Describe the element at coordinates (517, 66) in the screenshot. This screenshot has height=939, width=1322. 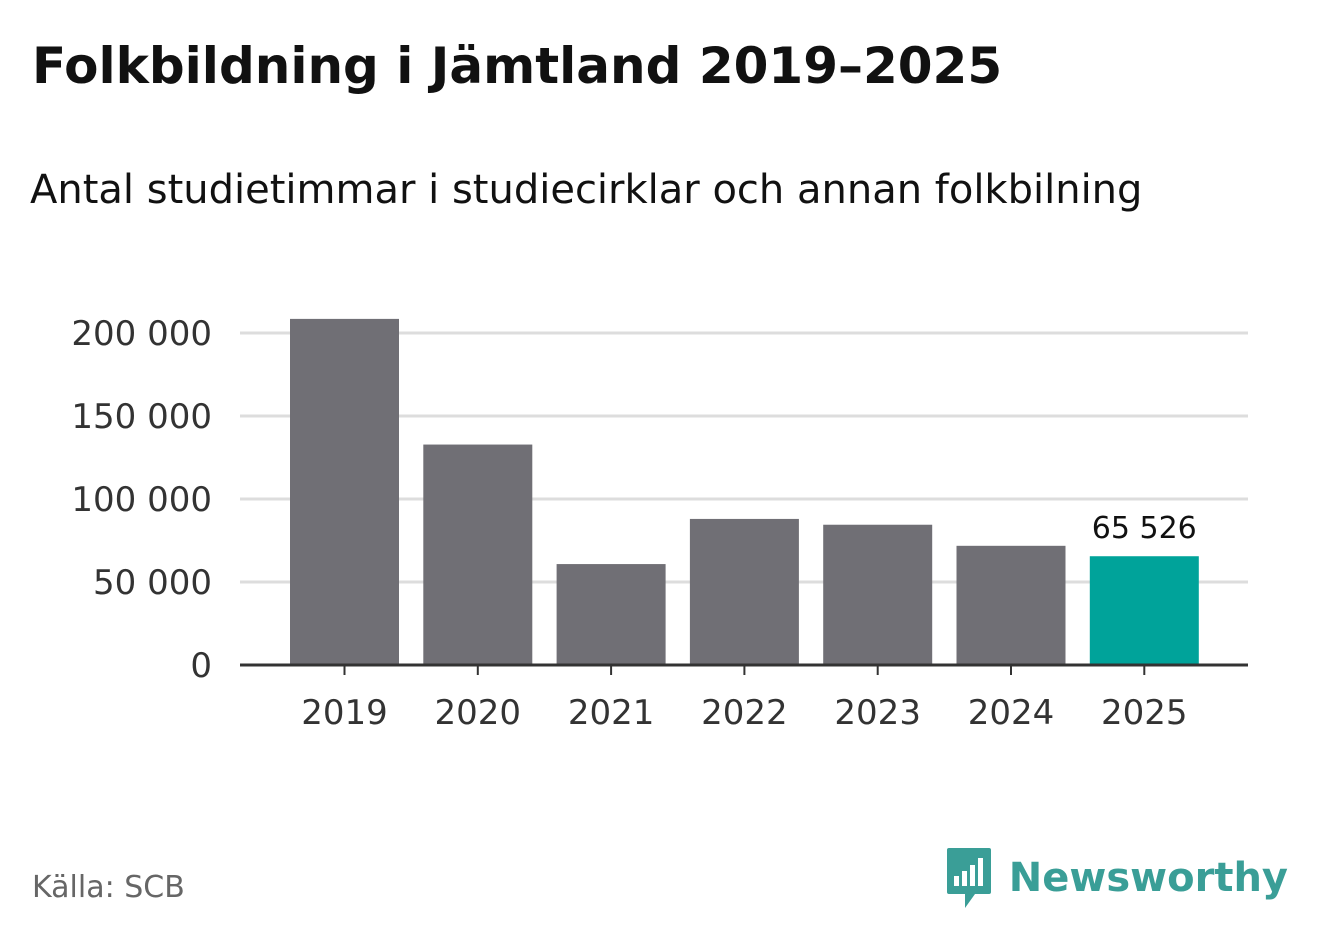
I see `chart-title: Folkbildning i Jämtland 2019–2025` at that location.